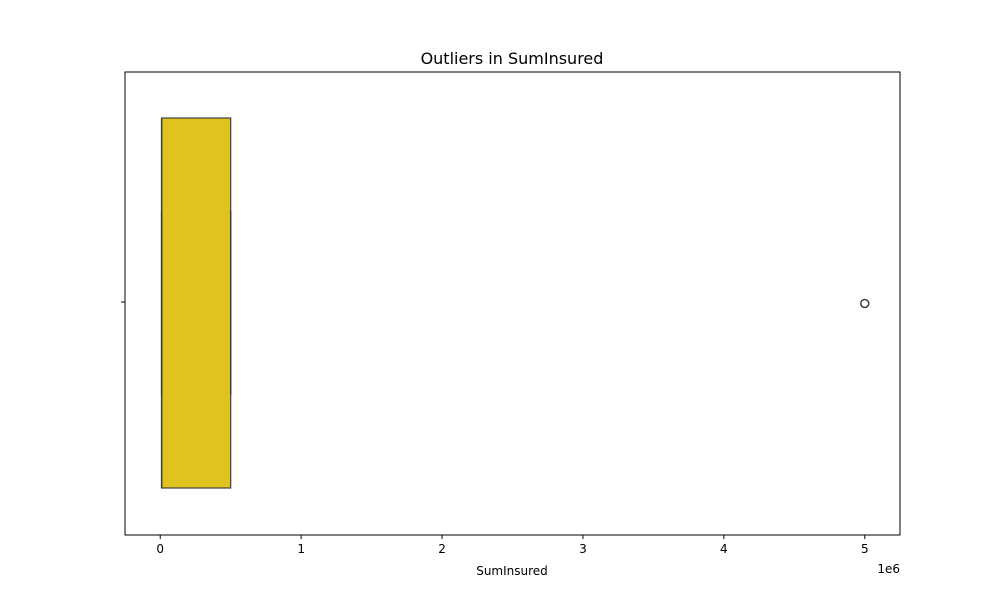  Describe the element at coordinates (160, 549) in the screenshot. I see `x-tick-label: 0` at that location.